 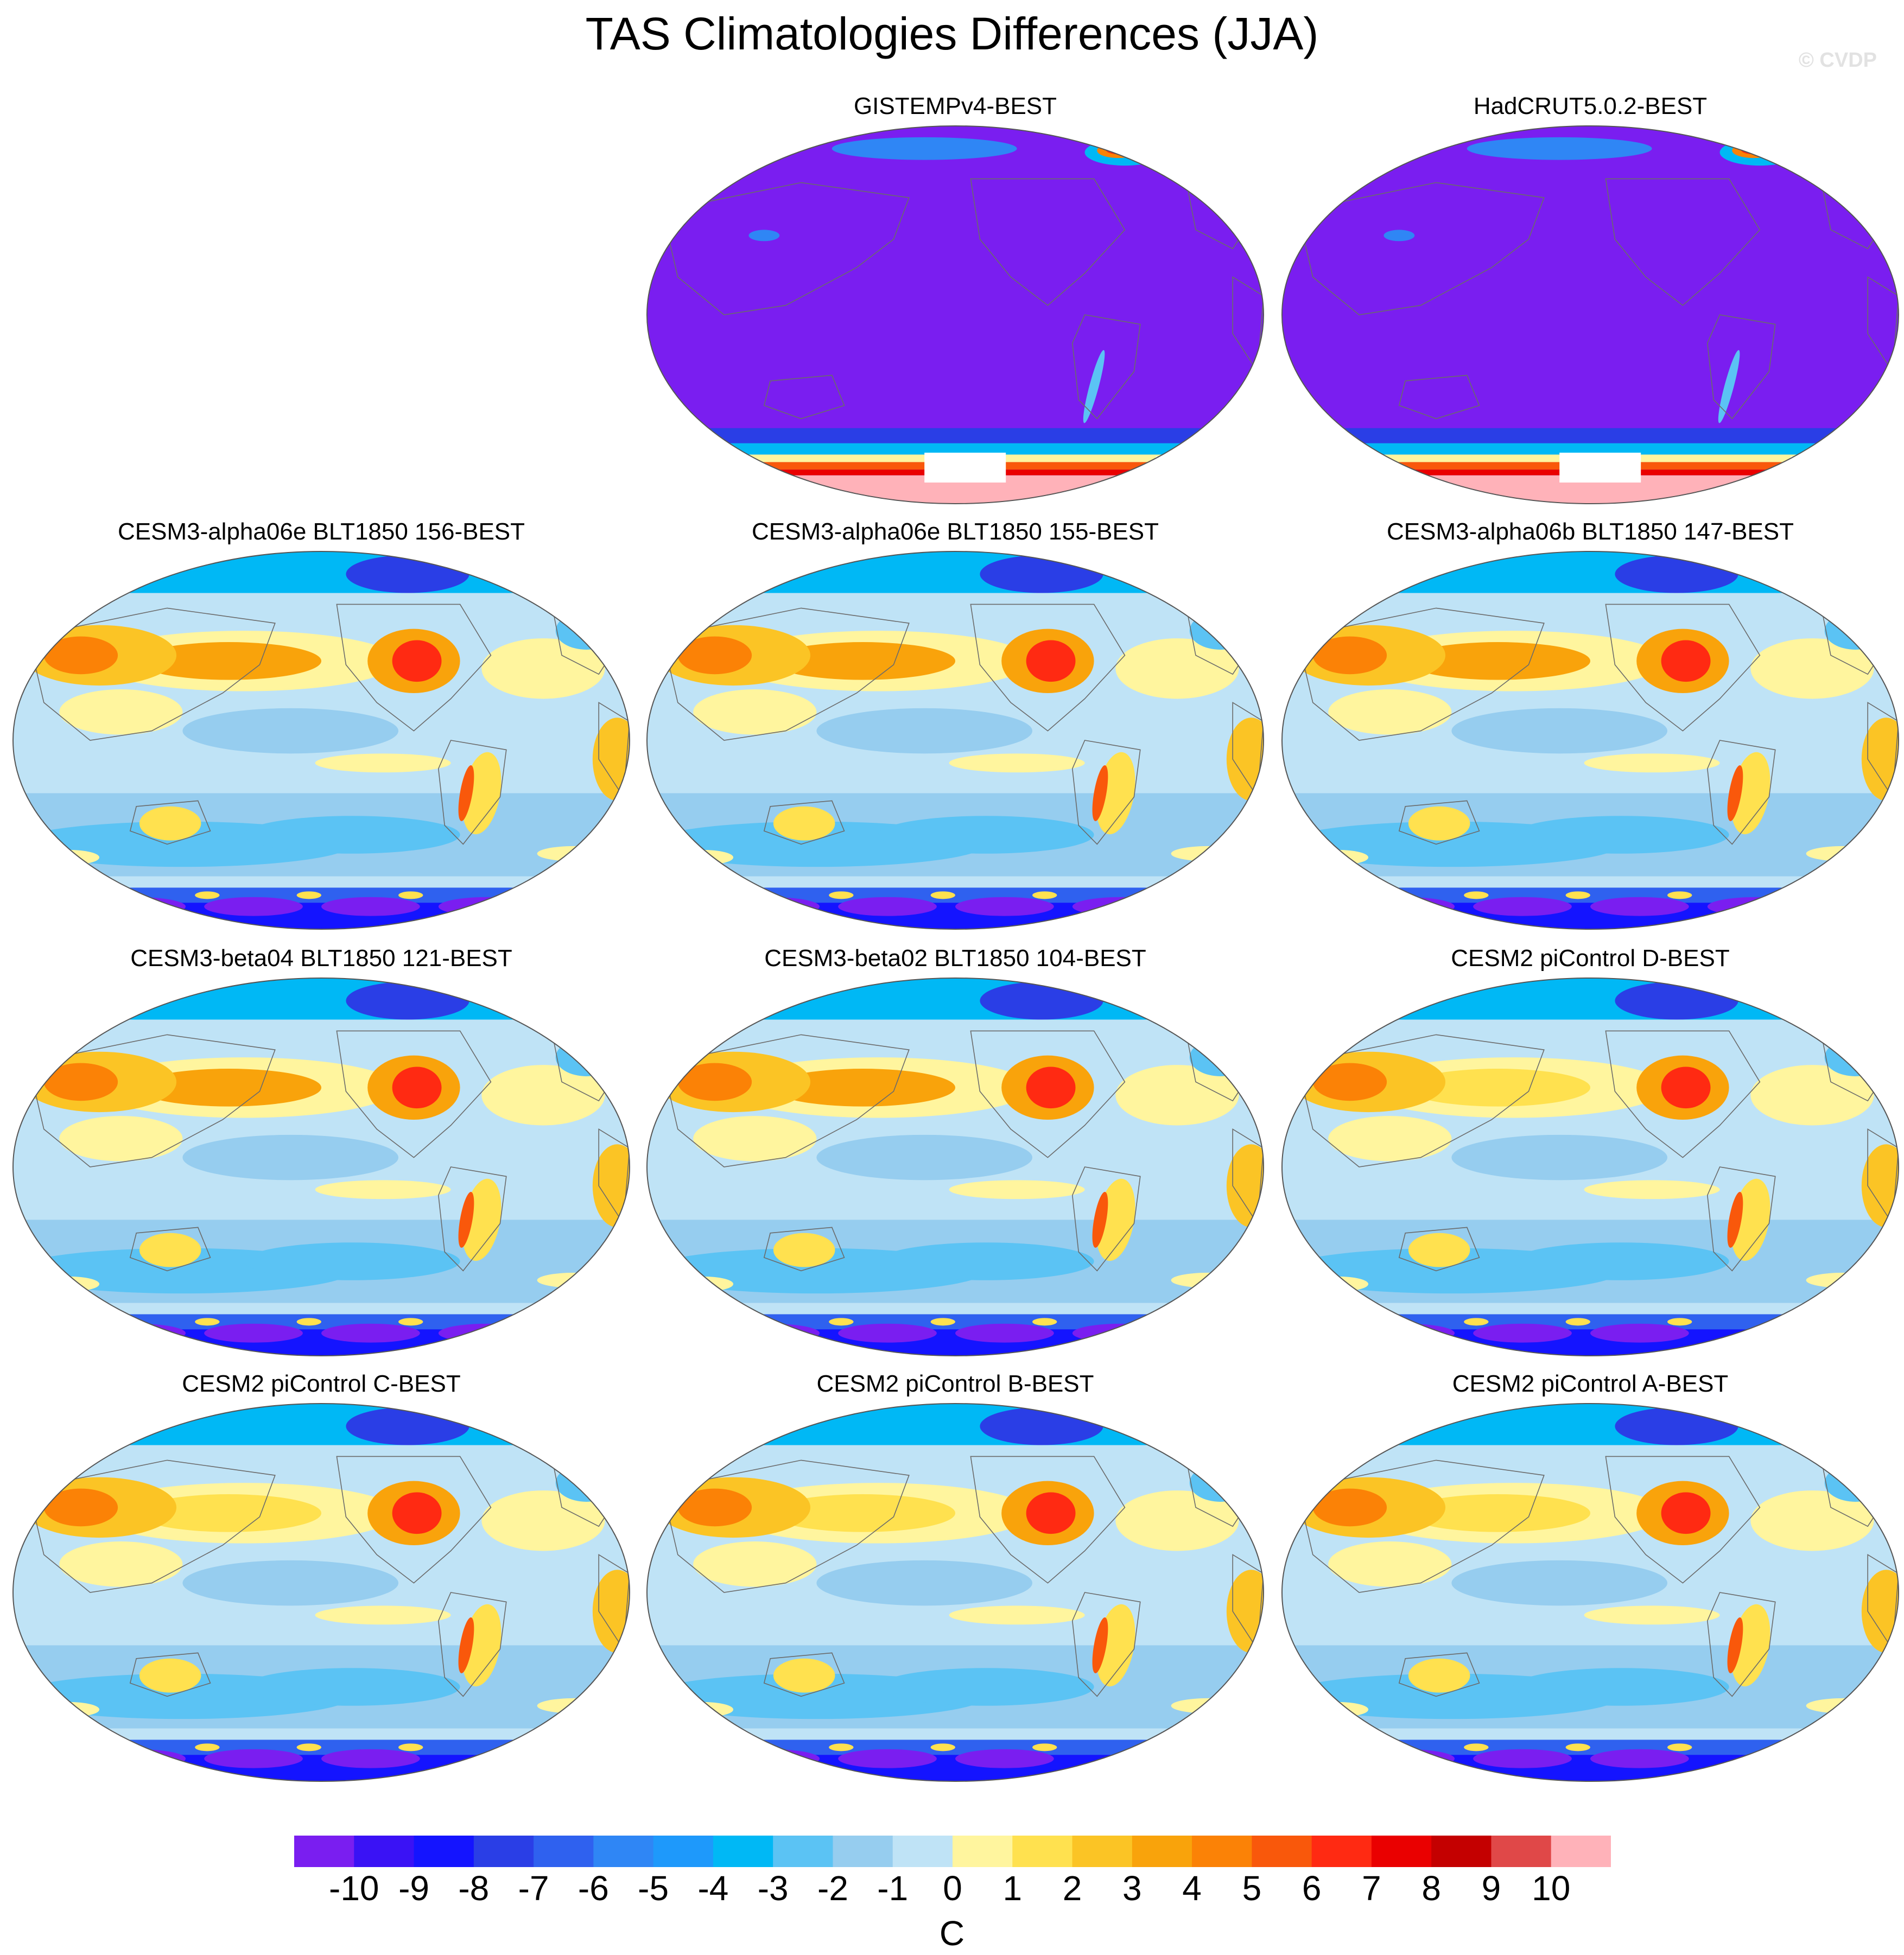 I want to click on colorbar-tick-label: 3, so click(x=1132, y=1888).